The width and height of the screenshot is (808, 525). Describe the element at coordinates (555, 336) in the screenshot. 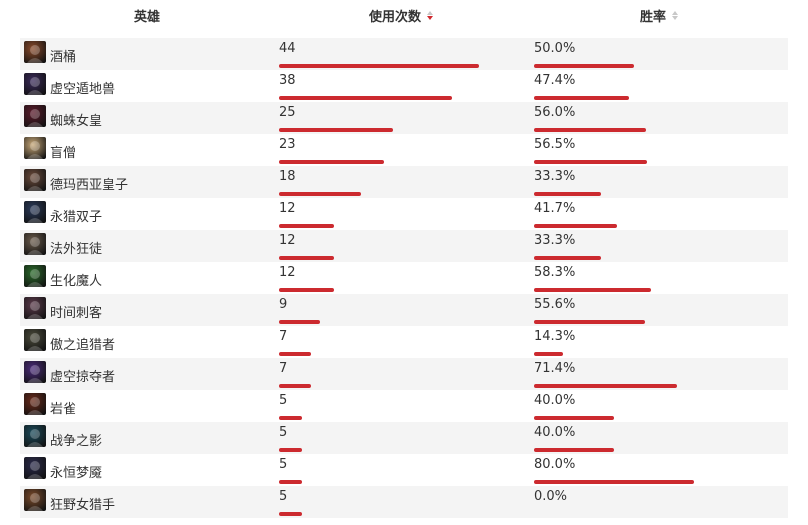

I see `winrate-value: 14.3%` at that location.